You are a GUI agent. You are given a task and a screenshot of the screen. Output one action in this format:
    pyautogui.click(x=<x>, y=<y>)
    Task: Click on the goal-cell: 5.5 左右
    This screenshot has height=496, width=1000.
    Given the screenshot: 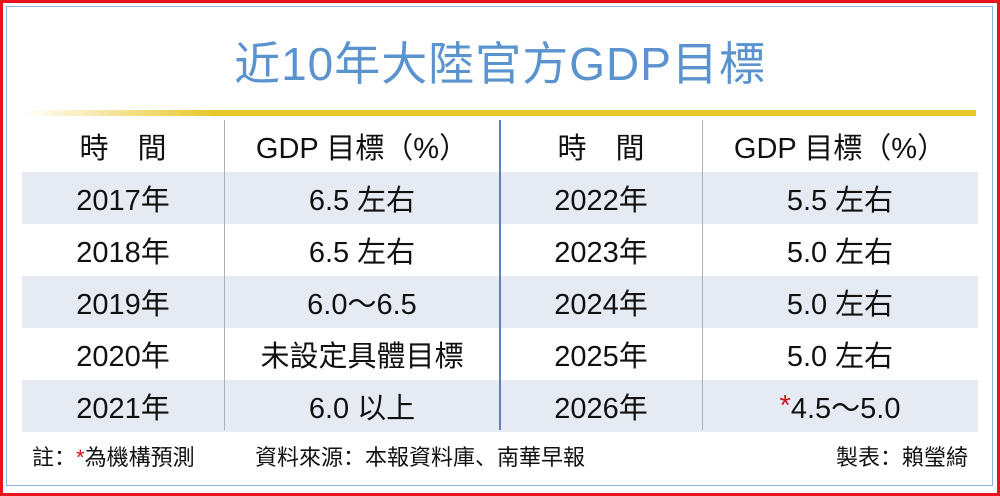 What is the action you would take?
    pyautogui.click(x=840, y=201)
    